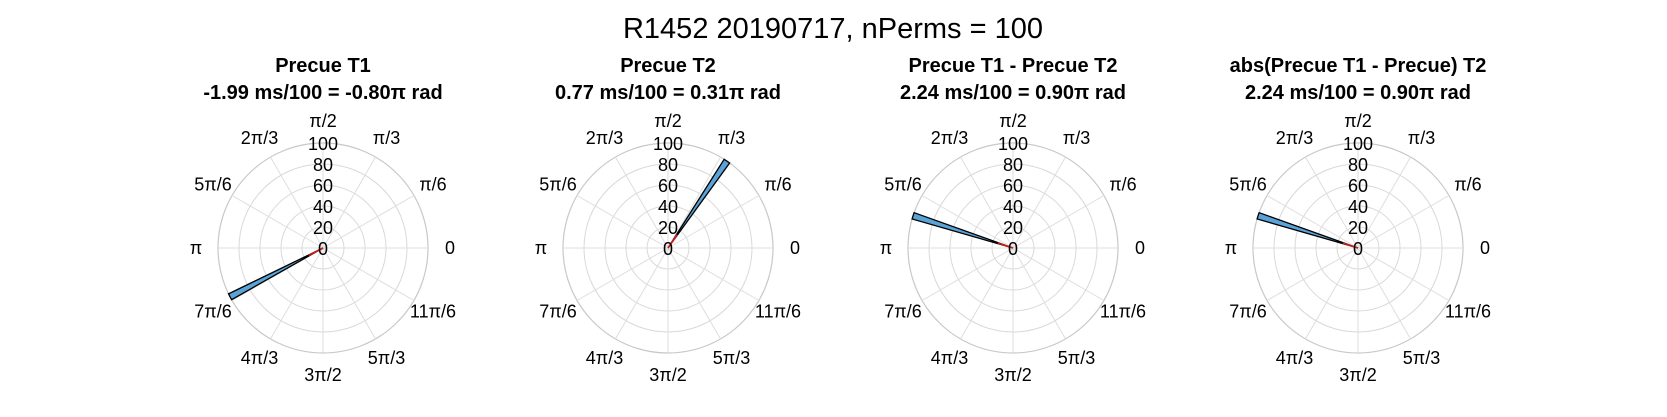 Image resolution: width=1667 pixels, height=417 pixels. I want to click on panel-title: Precue T1, so click(323, 66).